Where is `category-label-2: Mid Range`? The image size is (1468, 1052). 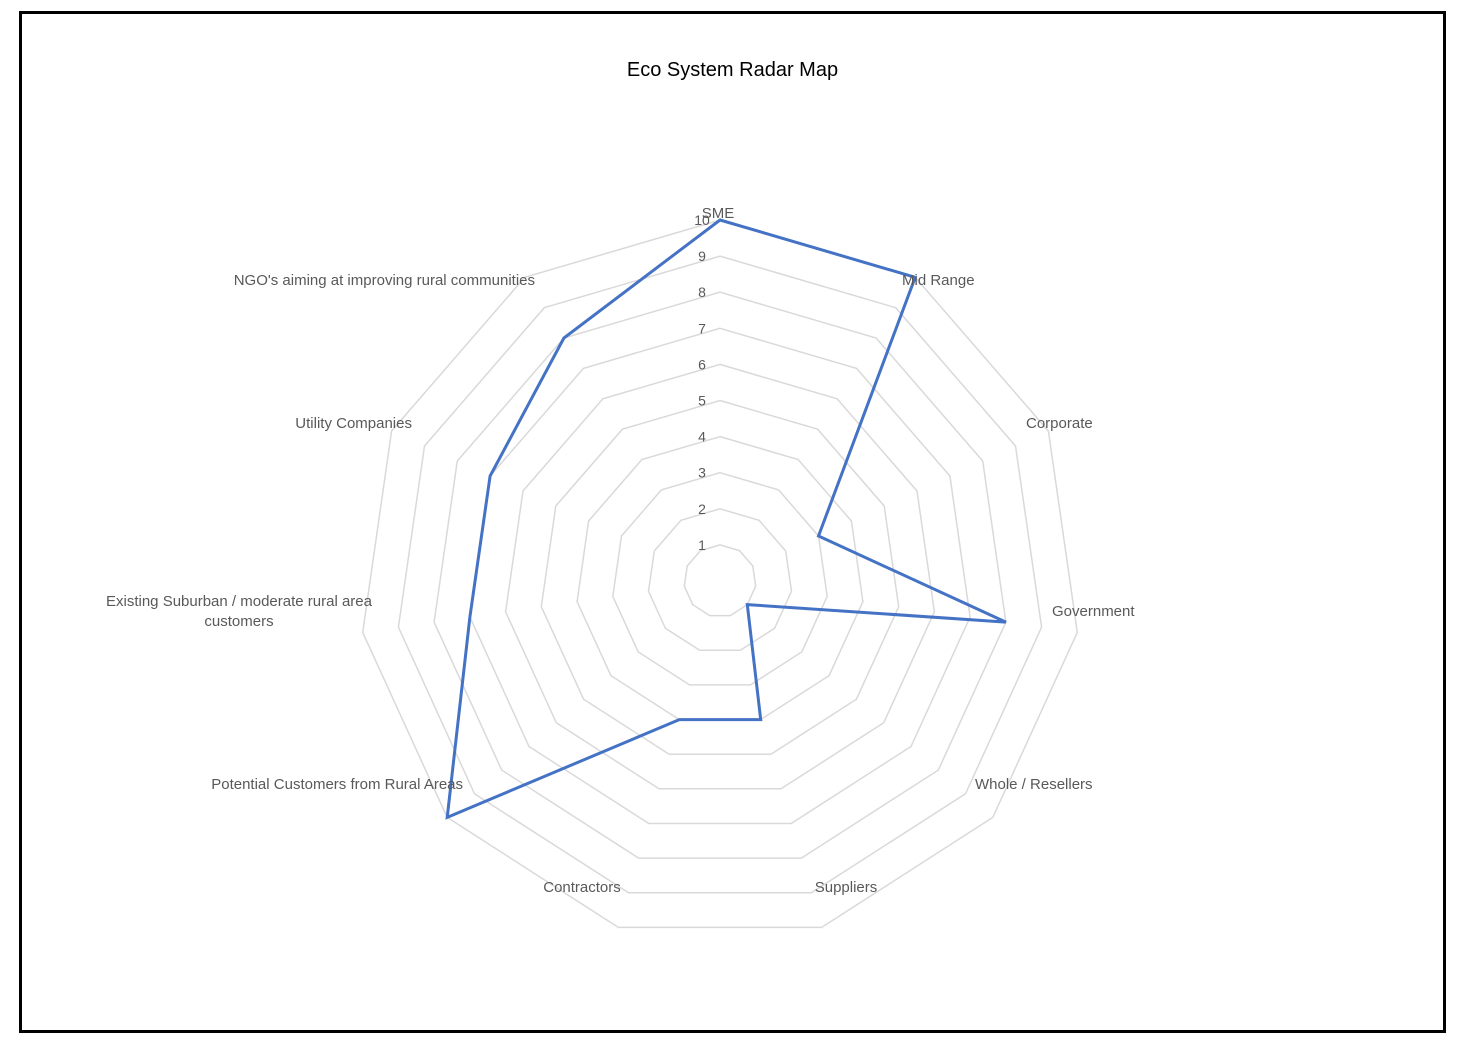
category-label-2: Mid Range is located at coordinates (938, 280).